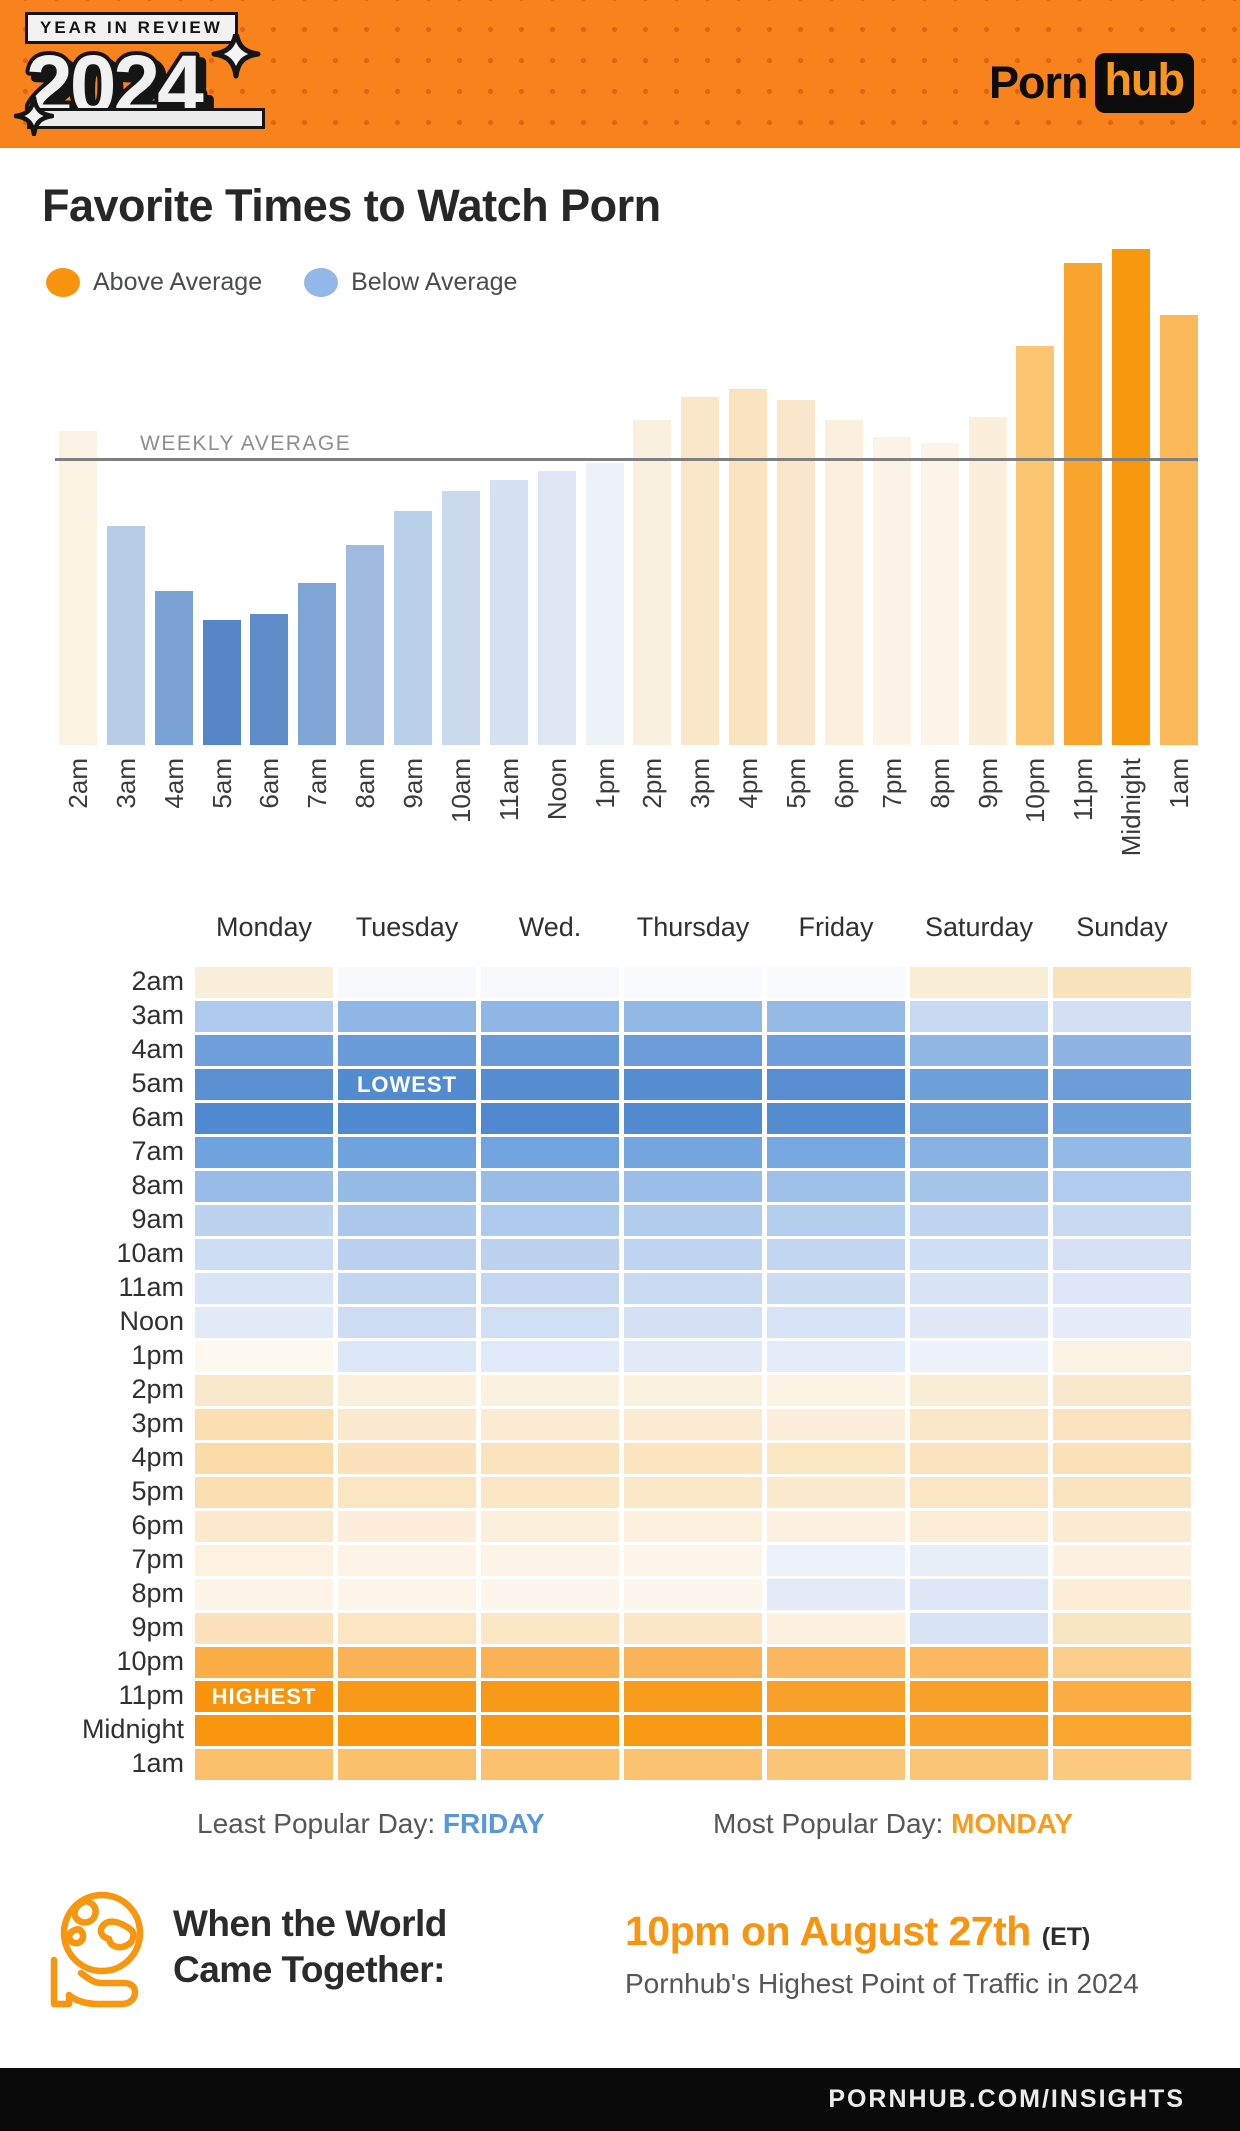 The width and height of the screenshot is (1240, 2131). Describe the element at coordinates (264, 1016) in the screenshot. I see `heatmap-cell-monday-3am` at that location.